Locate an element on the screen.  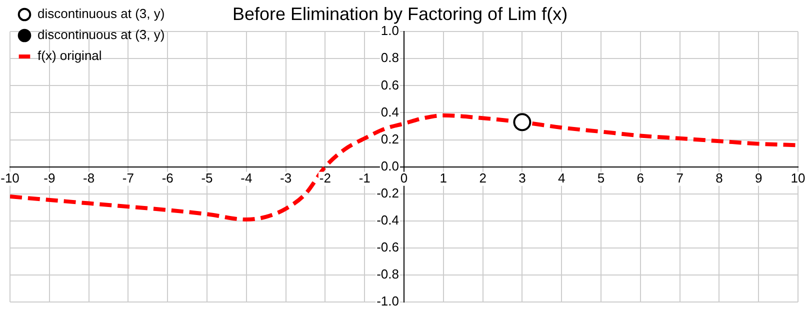
x-tick-label: -6 is located at coordinates (168, 178).